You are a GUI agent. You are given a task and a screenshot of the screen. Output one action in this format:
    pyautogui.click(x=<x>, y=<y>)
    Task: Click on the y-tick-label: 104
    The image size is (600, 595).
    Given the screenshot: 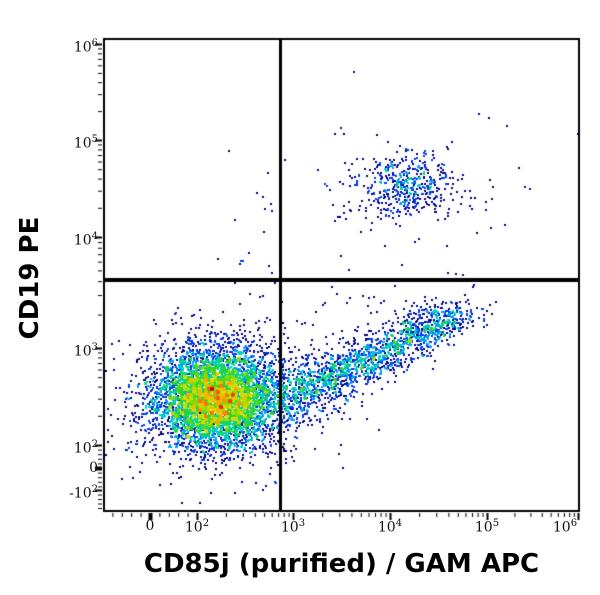 What is the action you would take?
    pyautogui.click(x=85, y=240)
    